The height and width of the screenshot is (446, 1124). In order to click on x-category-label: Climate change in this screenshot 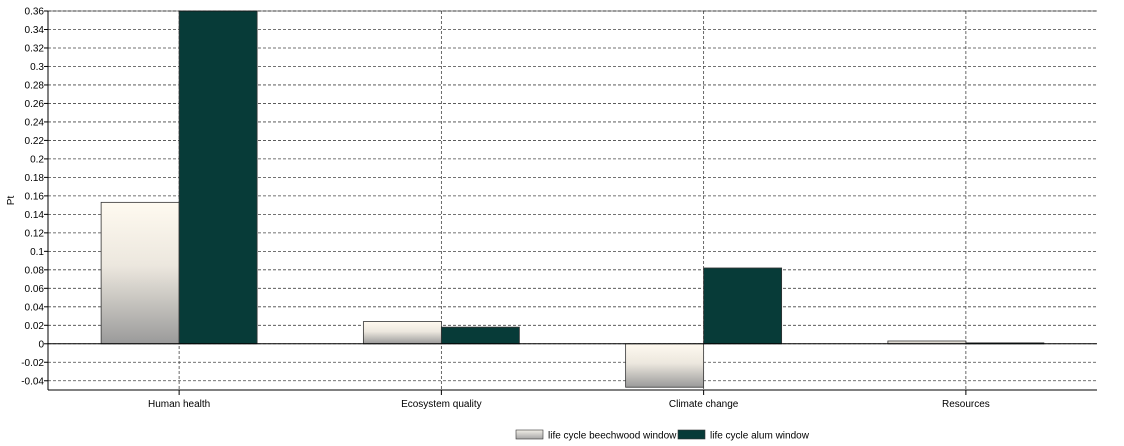, I will do `click(704, 404)`.